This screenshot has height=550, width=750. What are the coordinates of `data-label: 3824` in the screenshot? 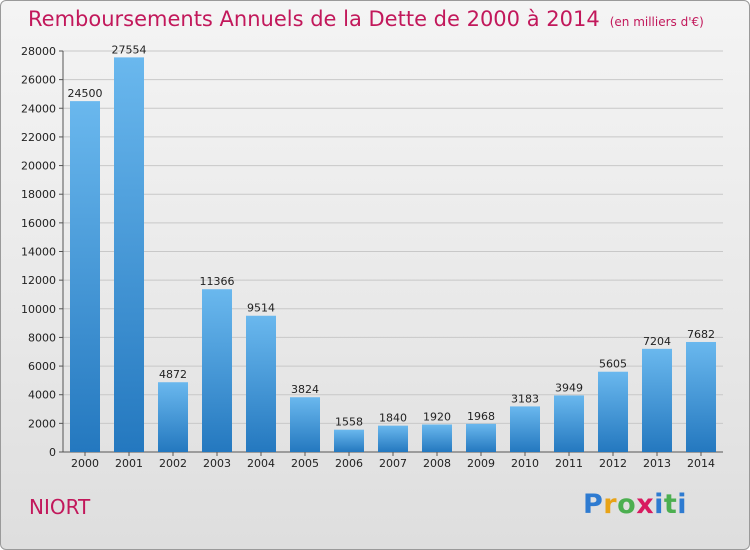 It's located at (305, 389).